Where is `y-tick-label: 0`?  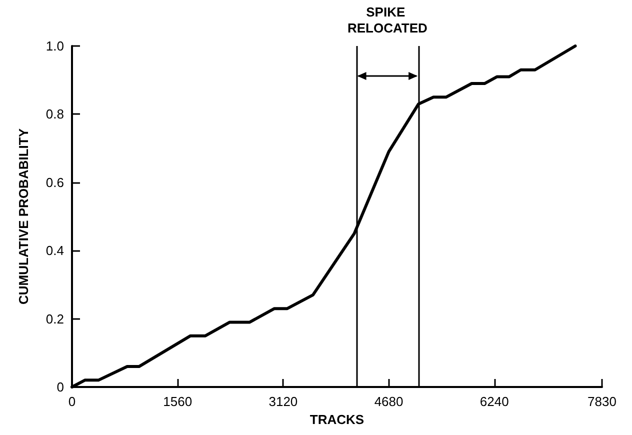
y-tick-label: 0 is located at coordinates (60, 387).